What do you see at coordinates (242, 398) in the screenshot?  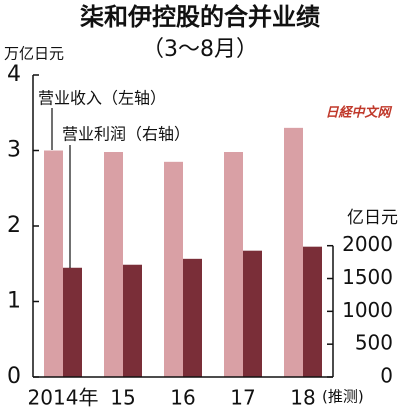 I see `x-tick-label: 17` at bounding box center [242, 398].